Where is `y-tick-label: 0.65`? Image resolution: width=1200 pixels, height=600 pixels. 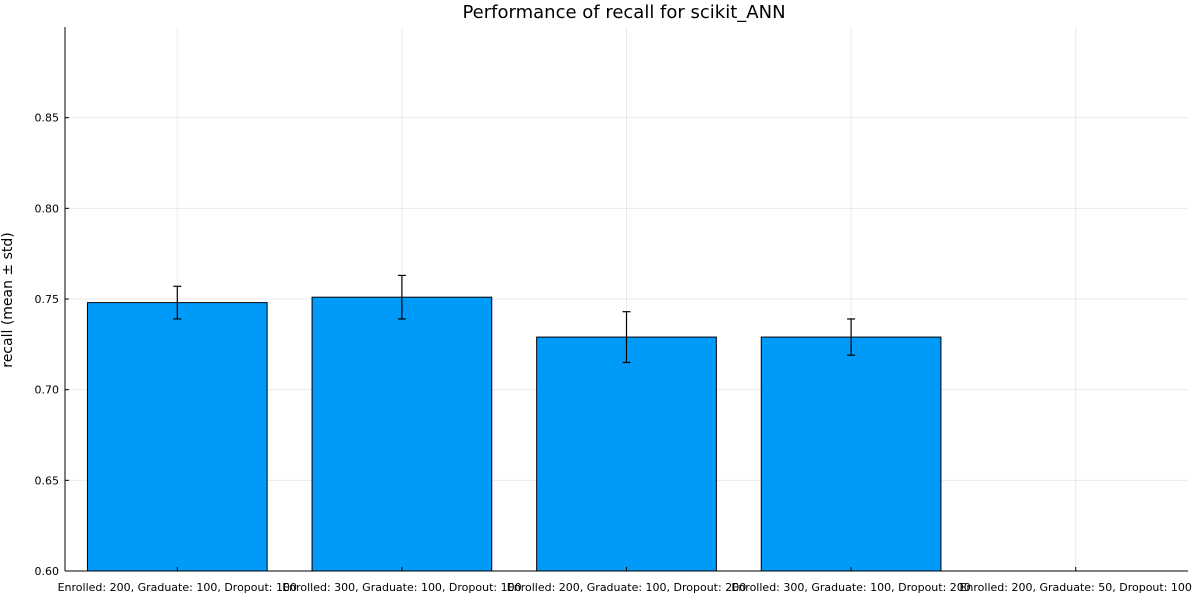 y-tick-label: 0.65 is located at coordinates (47, 480).